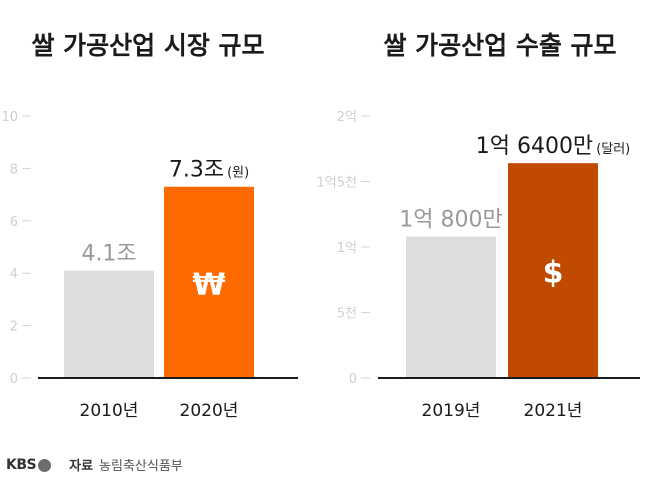 Image resolution: width=658 pixels, height=488 pixels. What do you see at coordinates (553, 411) in the screenshot?
I see `x-category-label: 2021년` at bounding box center [553, 411].